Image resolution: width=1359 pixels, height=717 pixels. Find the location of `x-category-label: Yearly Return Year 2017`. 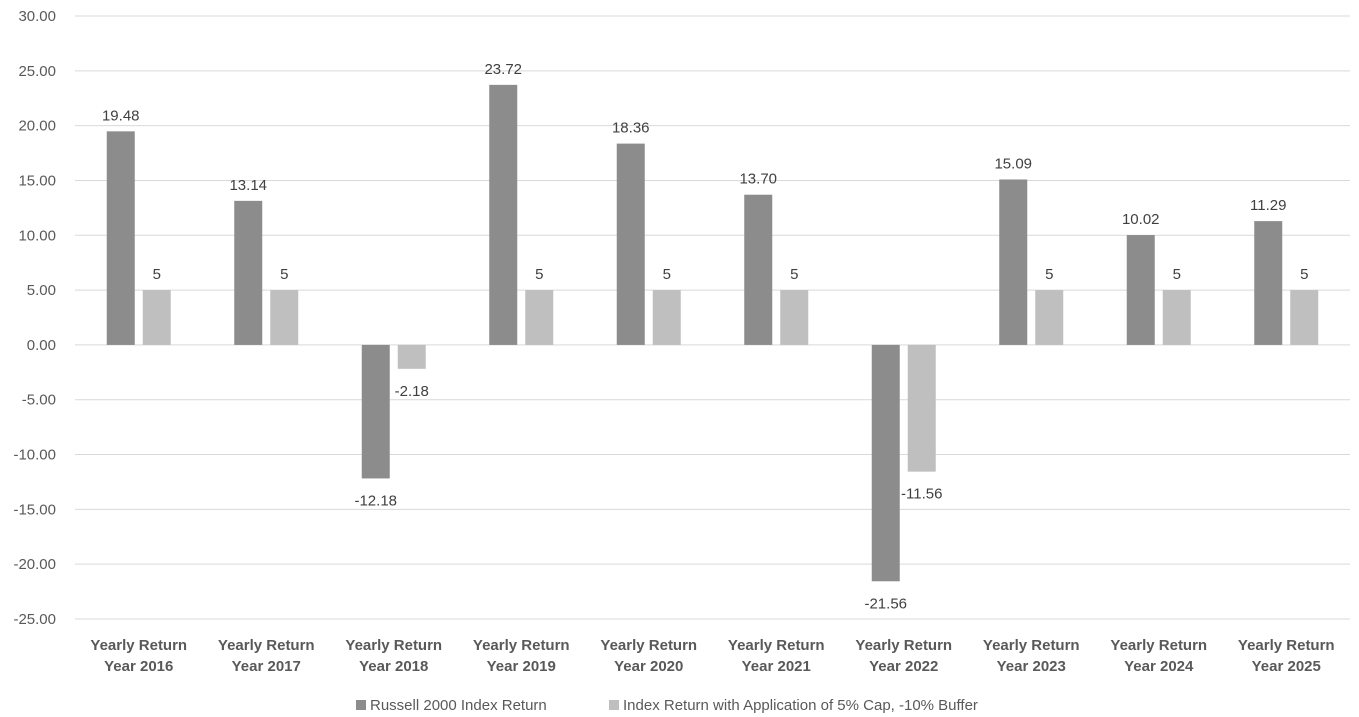

x-category-label: Yearly Return Year 2017 is located at coordinates (266, 656).